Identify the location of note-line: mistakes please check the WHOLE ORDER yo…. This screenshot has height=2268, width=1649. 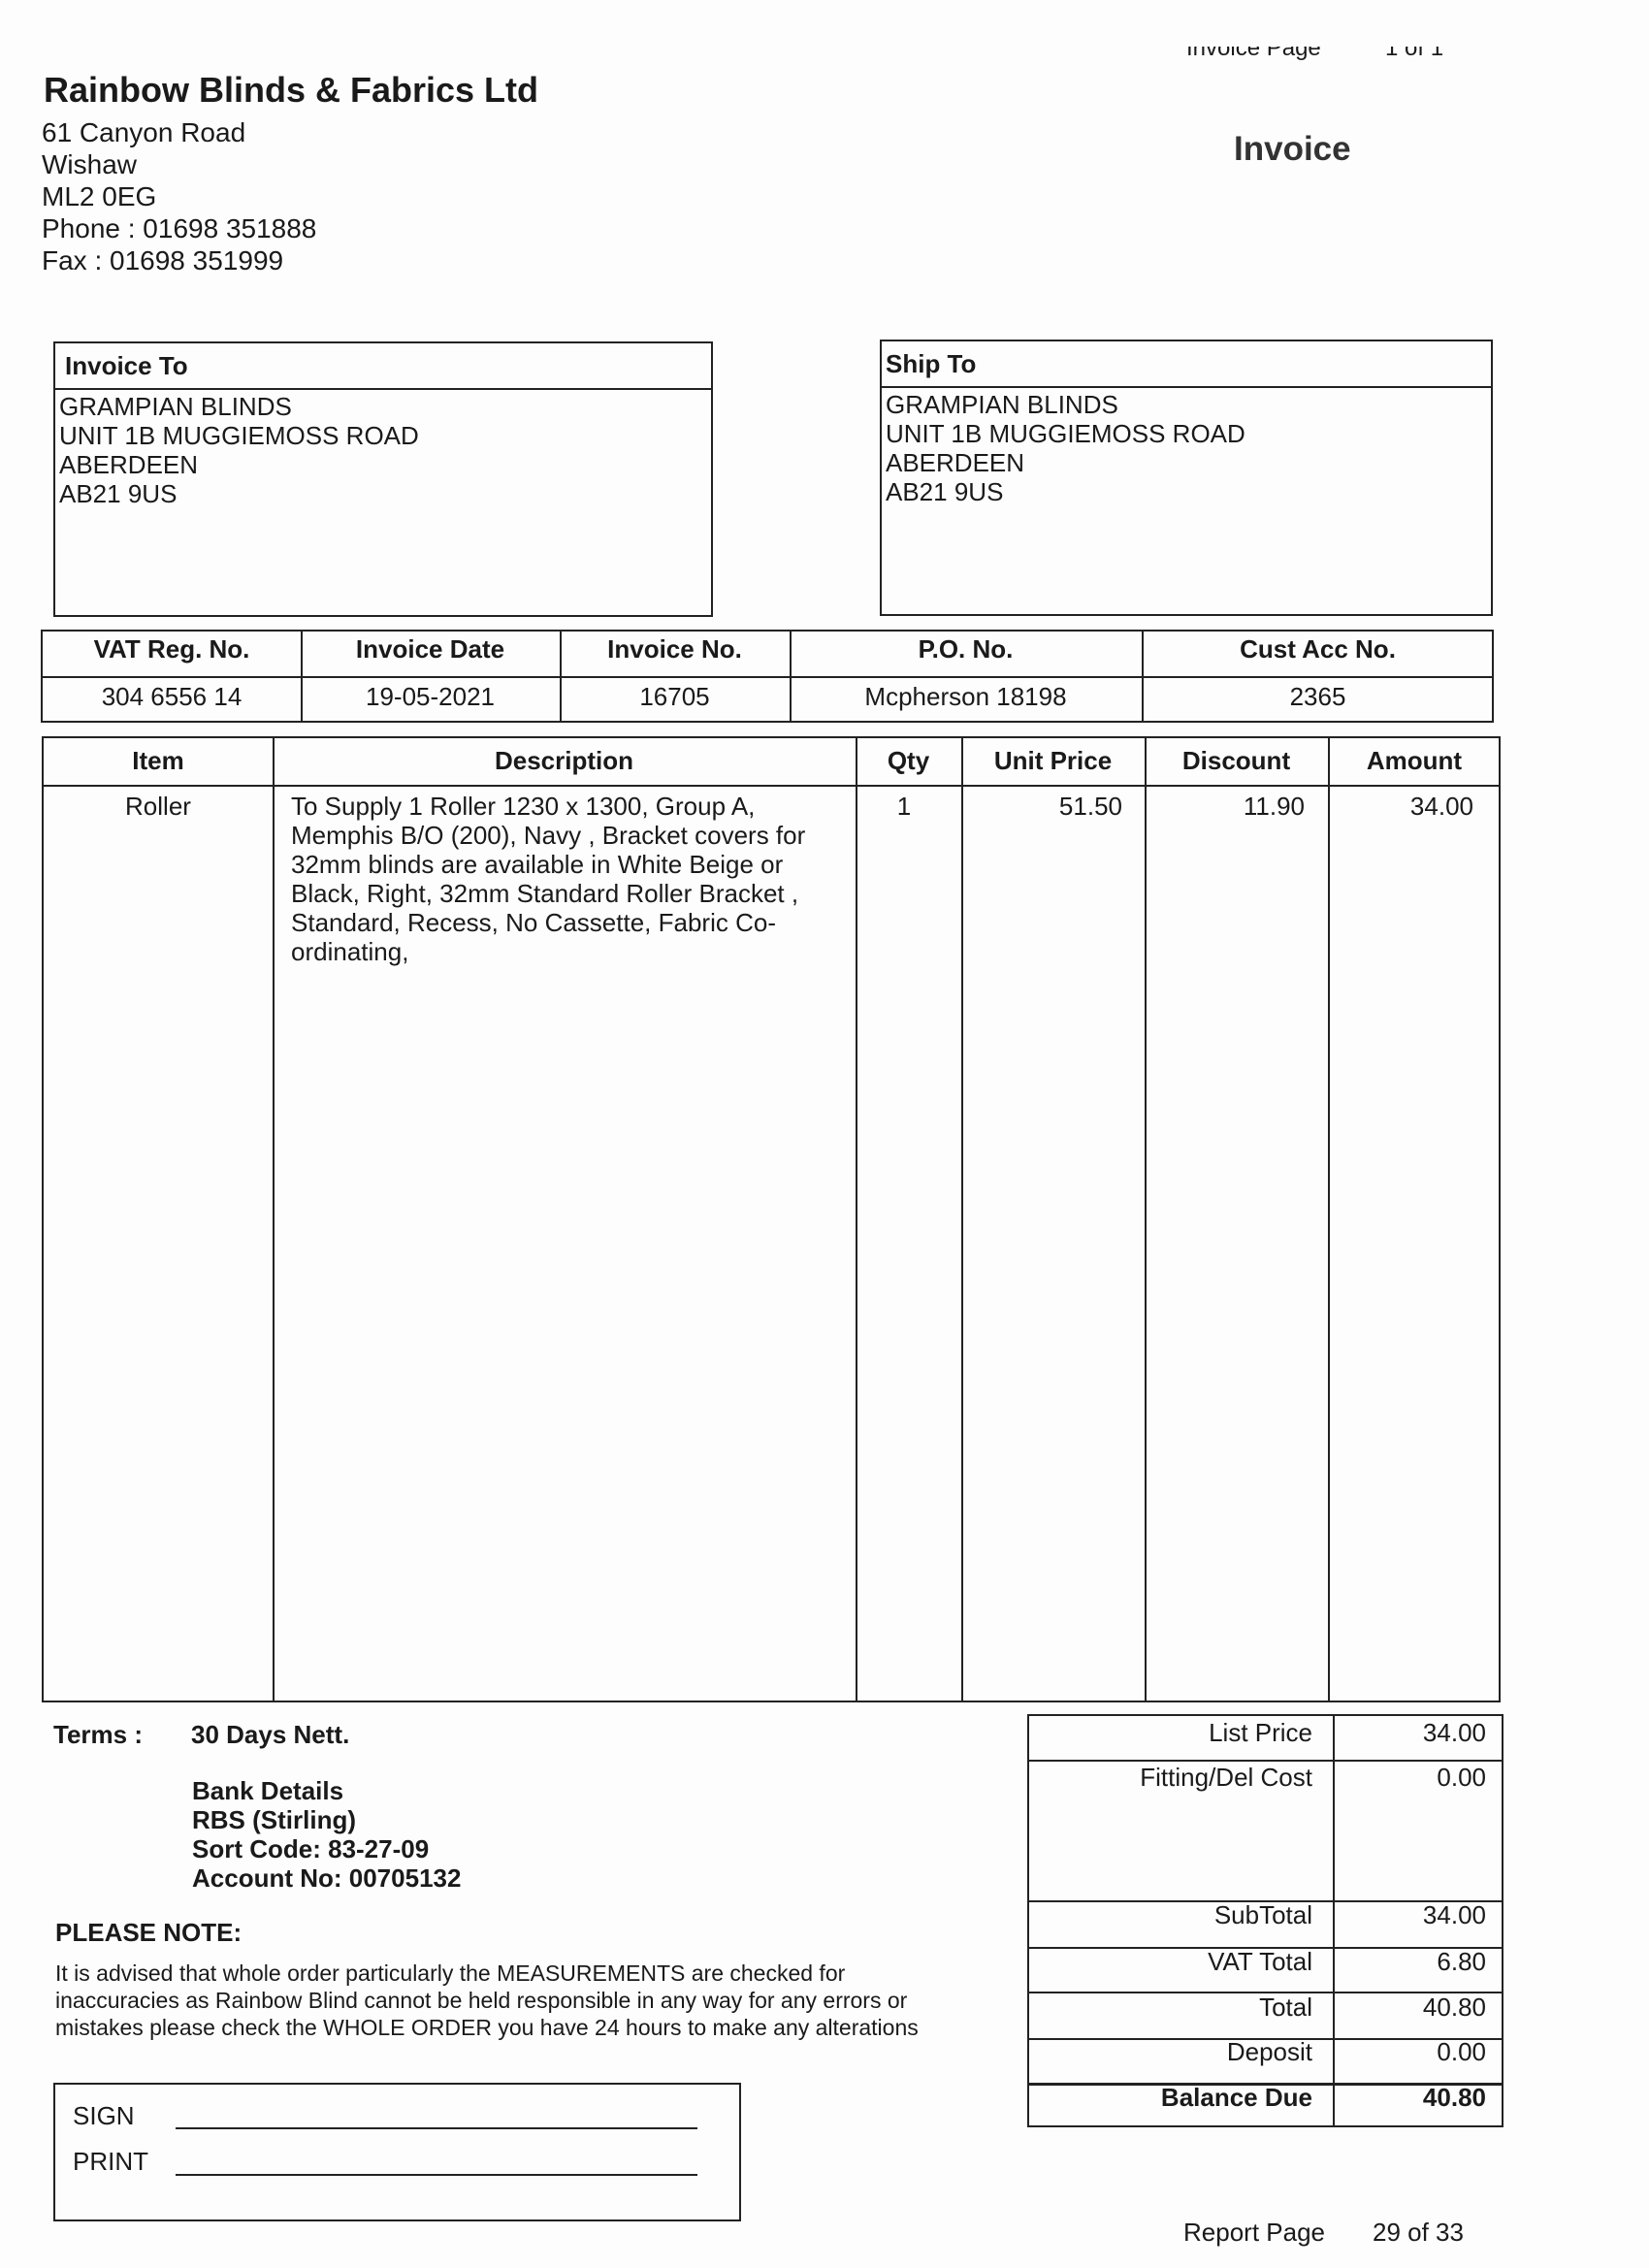
(487, 2027).